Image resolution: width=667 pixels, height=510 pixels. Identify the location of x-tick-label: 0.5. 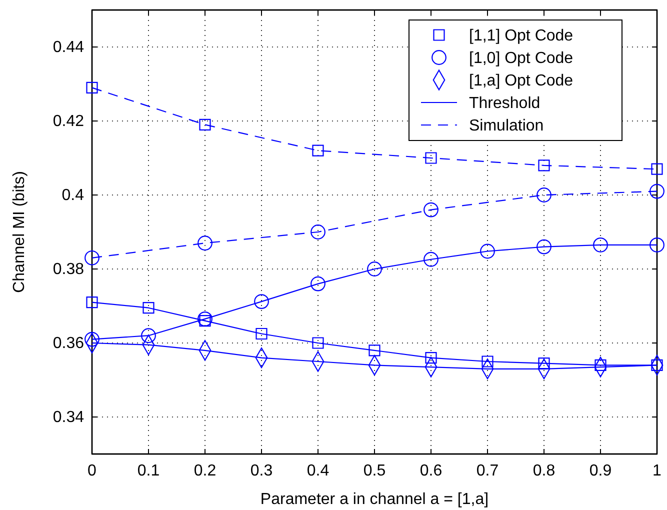
(374, 471).